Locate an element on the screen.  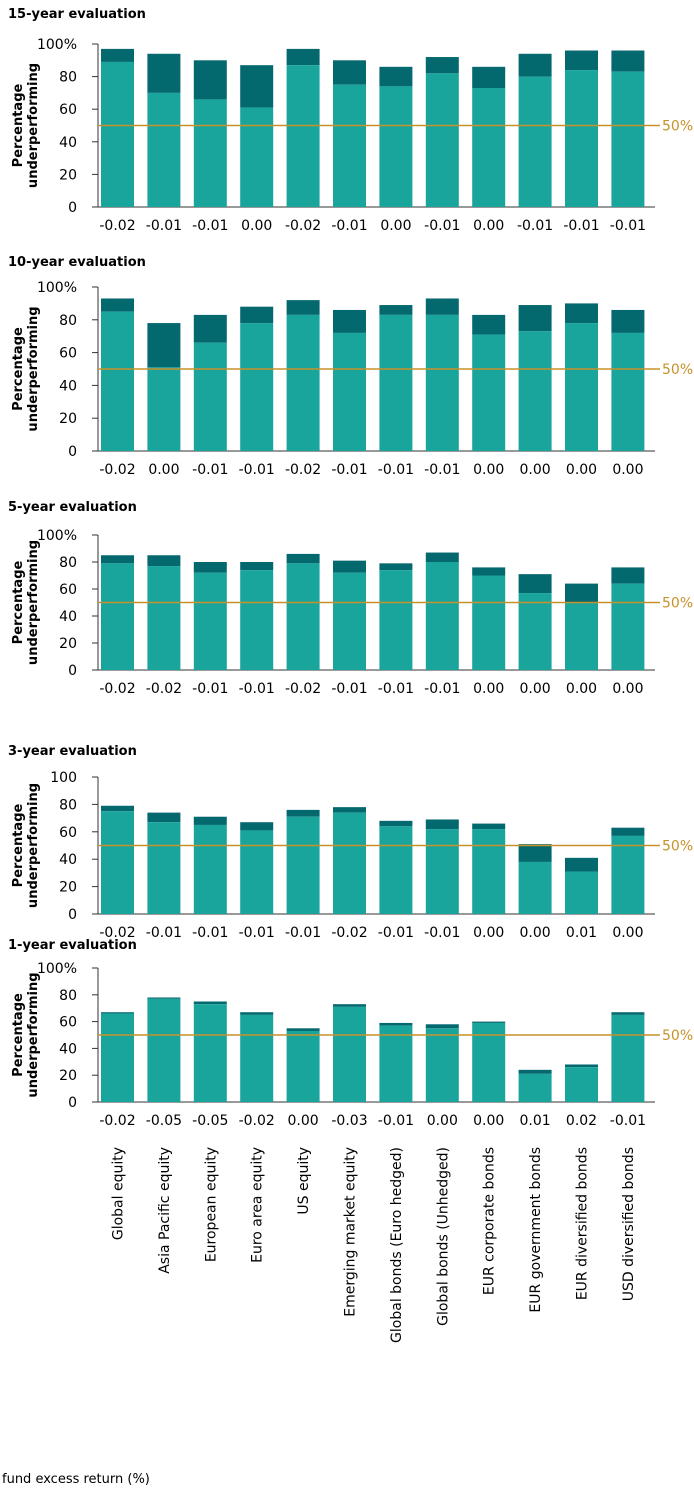
footer-label: fund excess return (%) is located at coordinates (76, 1479).